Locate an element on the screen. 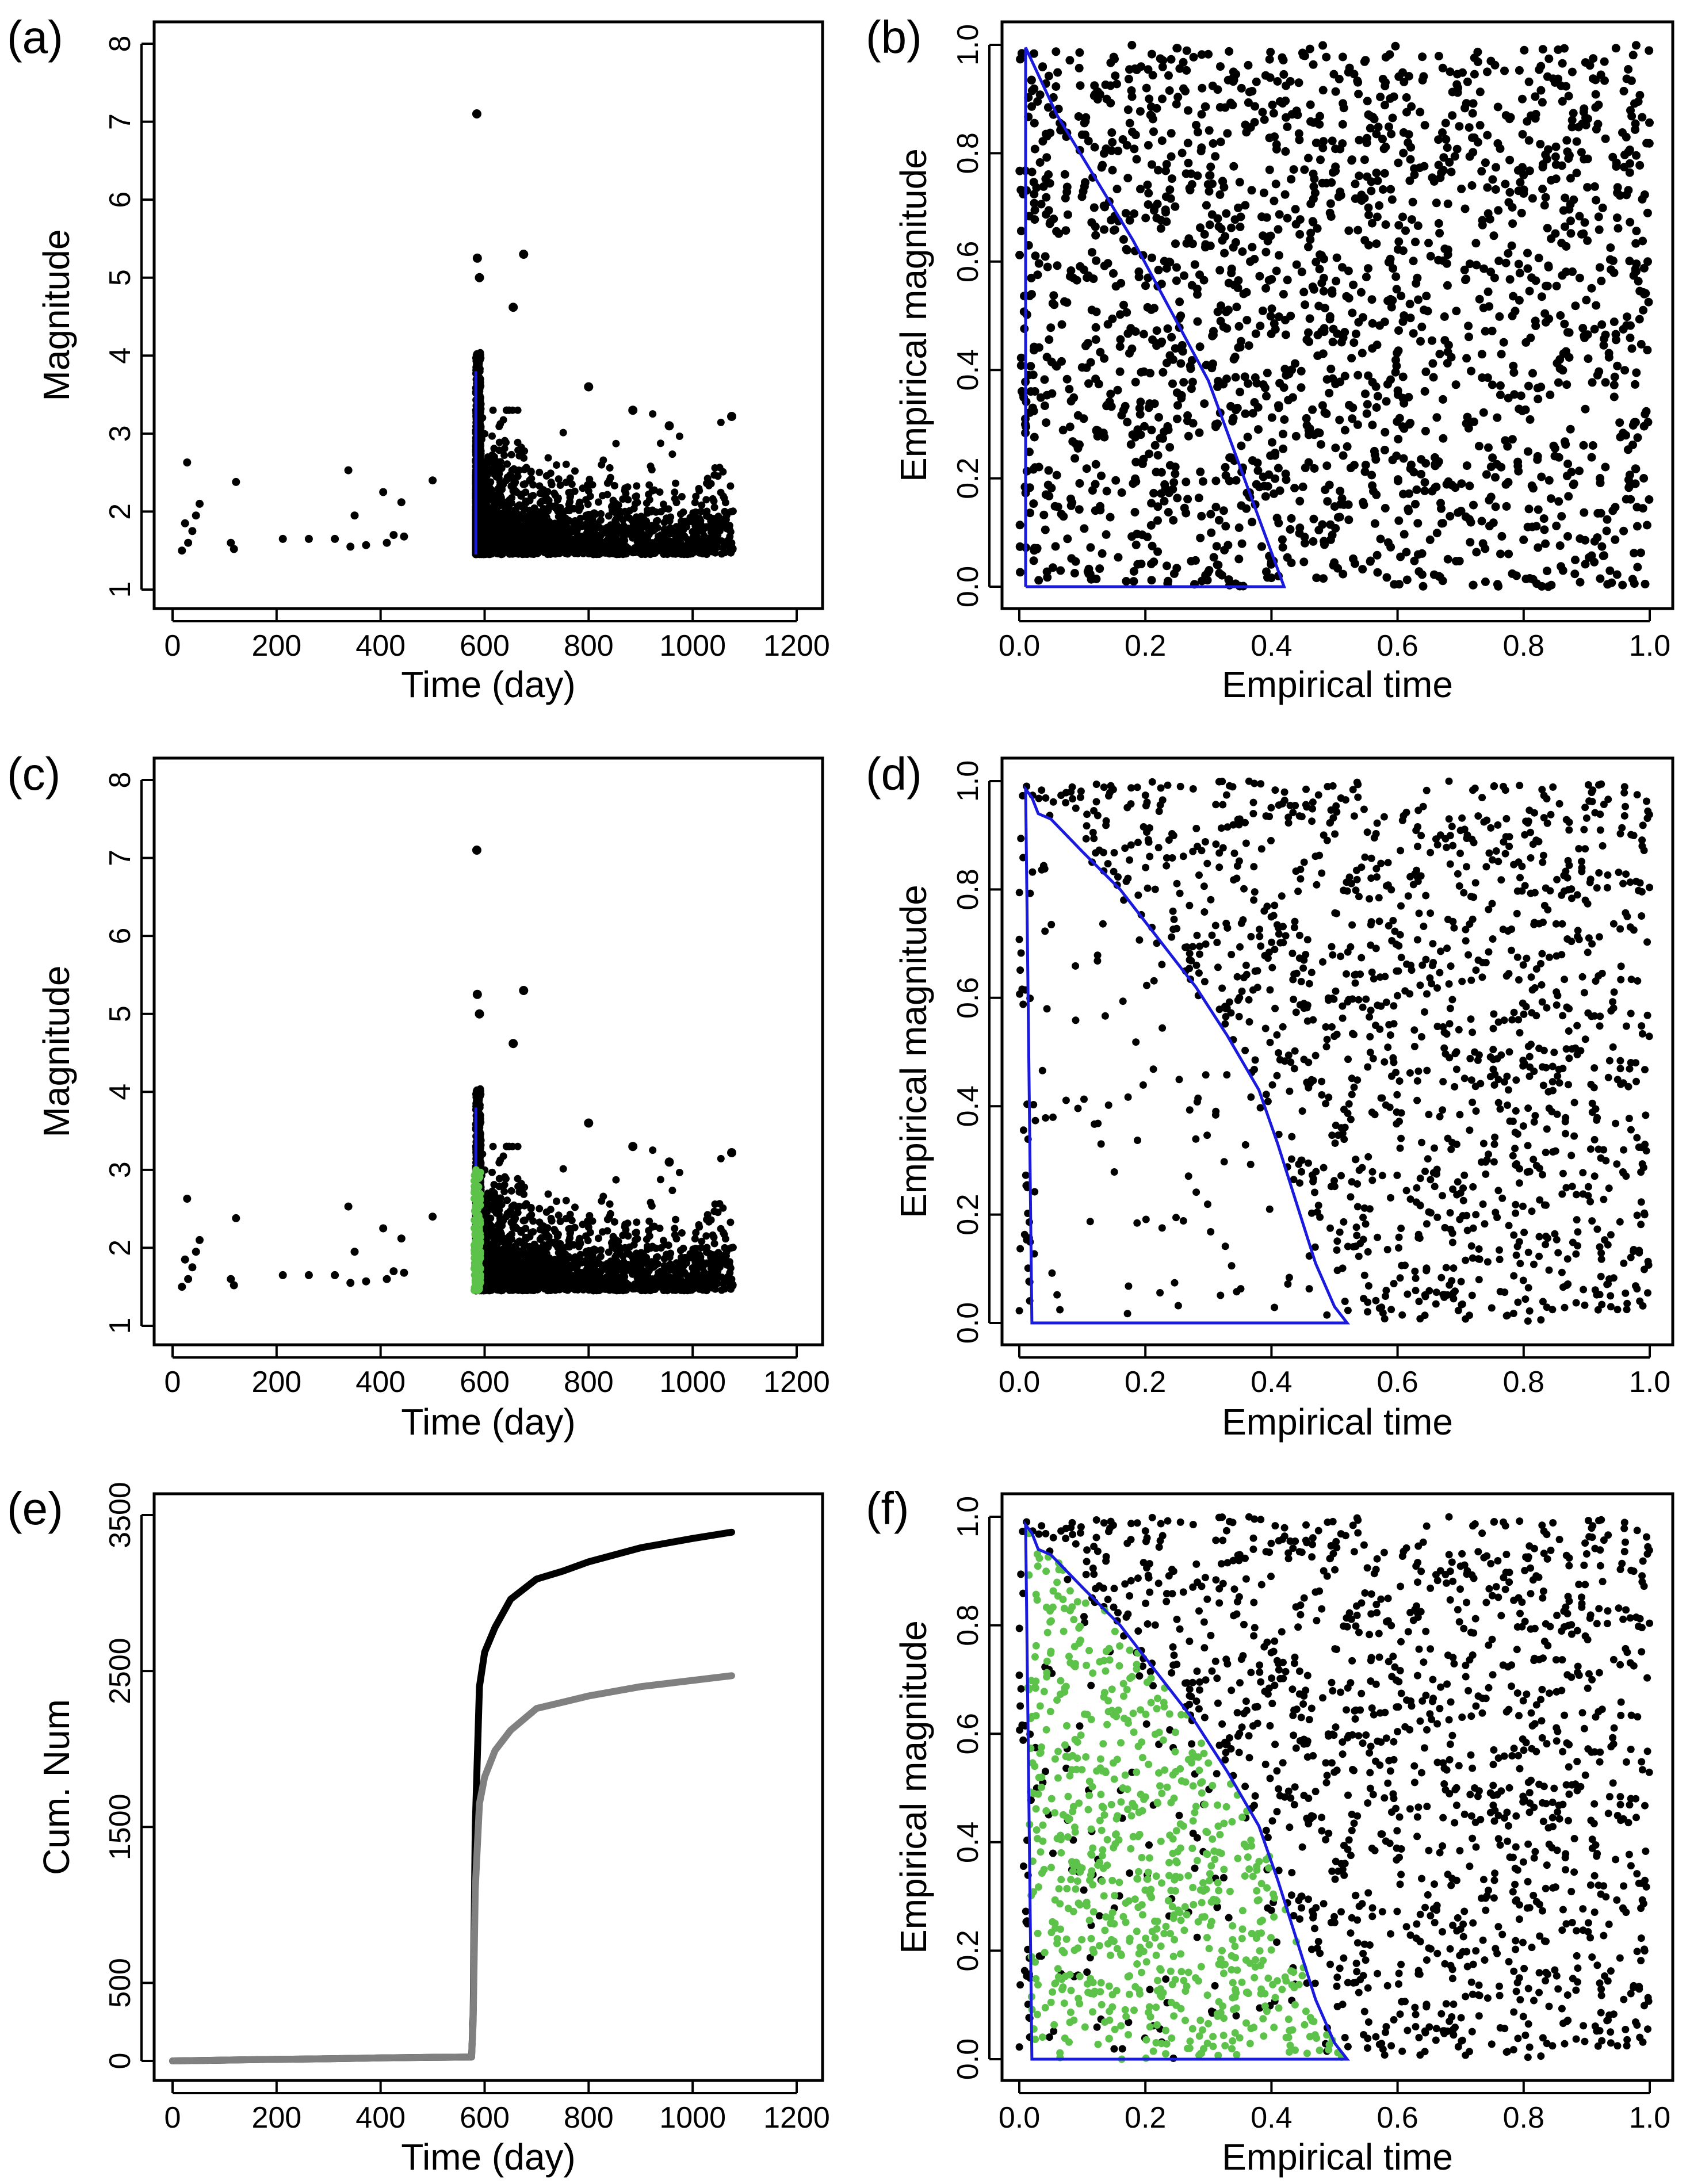  panel-a-xtick-label: 400 is located at coordinates (380, 646).